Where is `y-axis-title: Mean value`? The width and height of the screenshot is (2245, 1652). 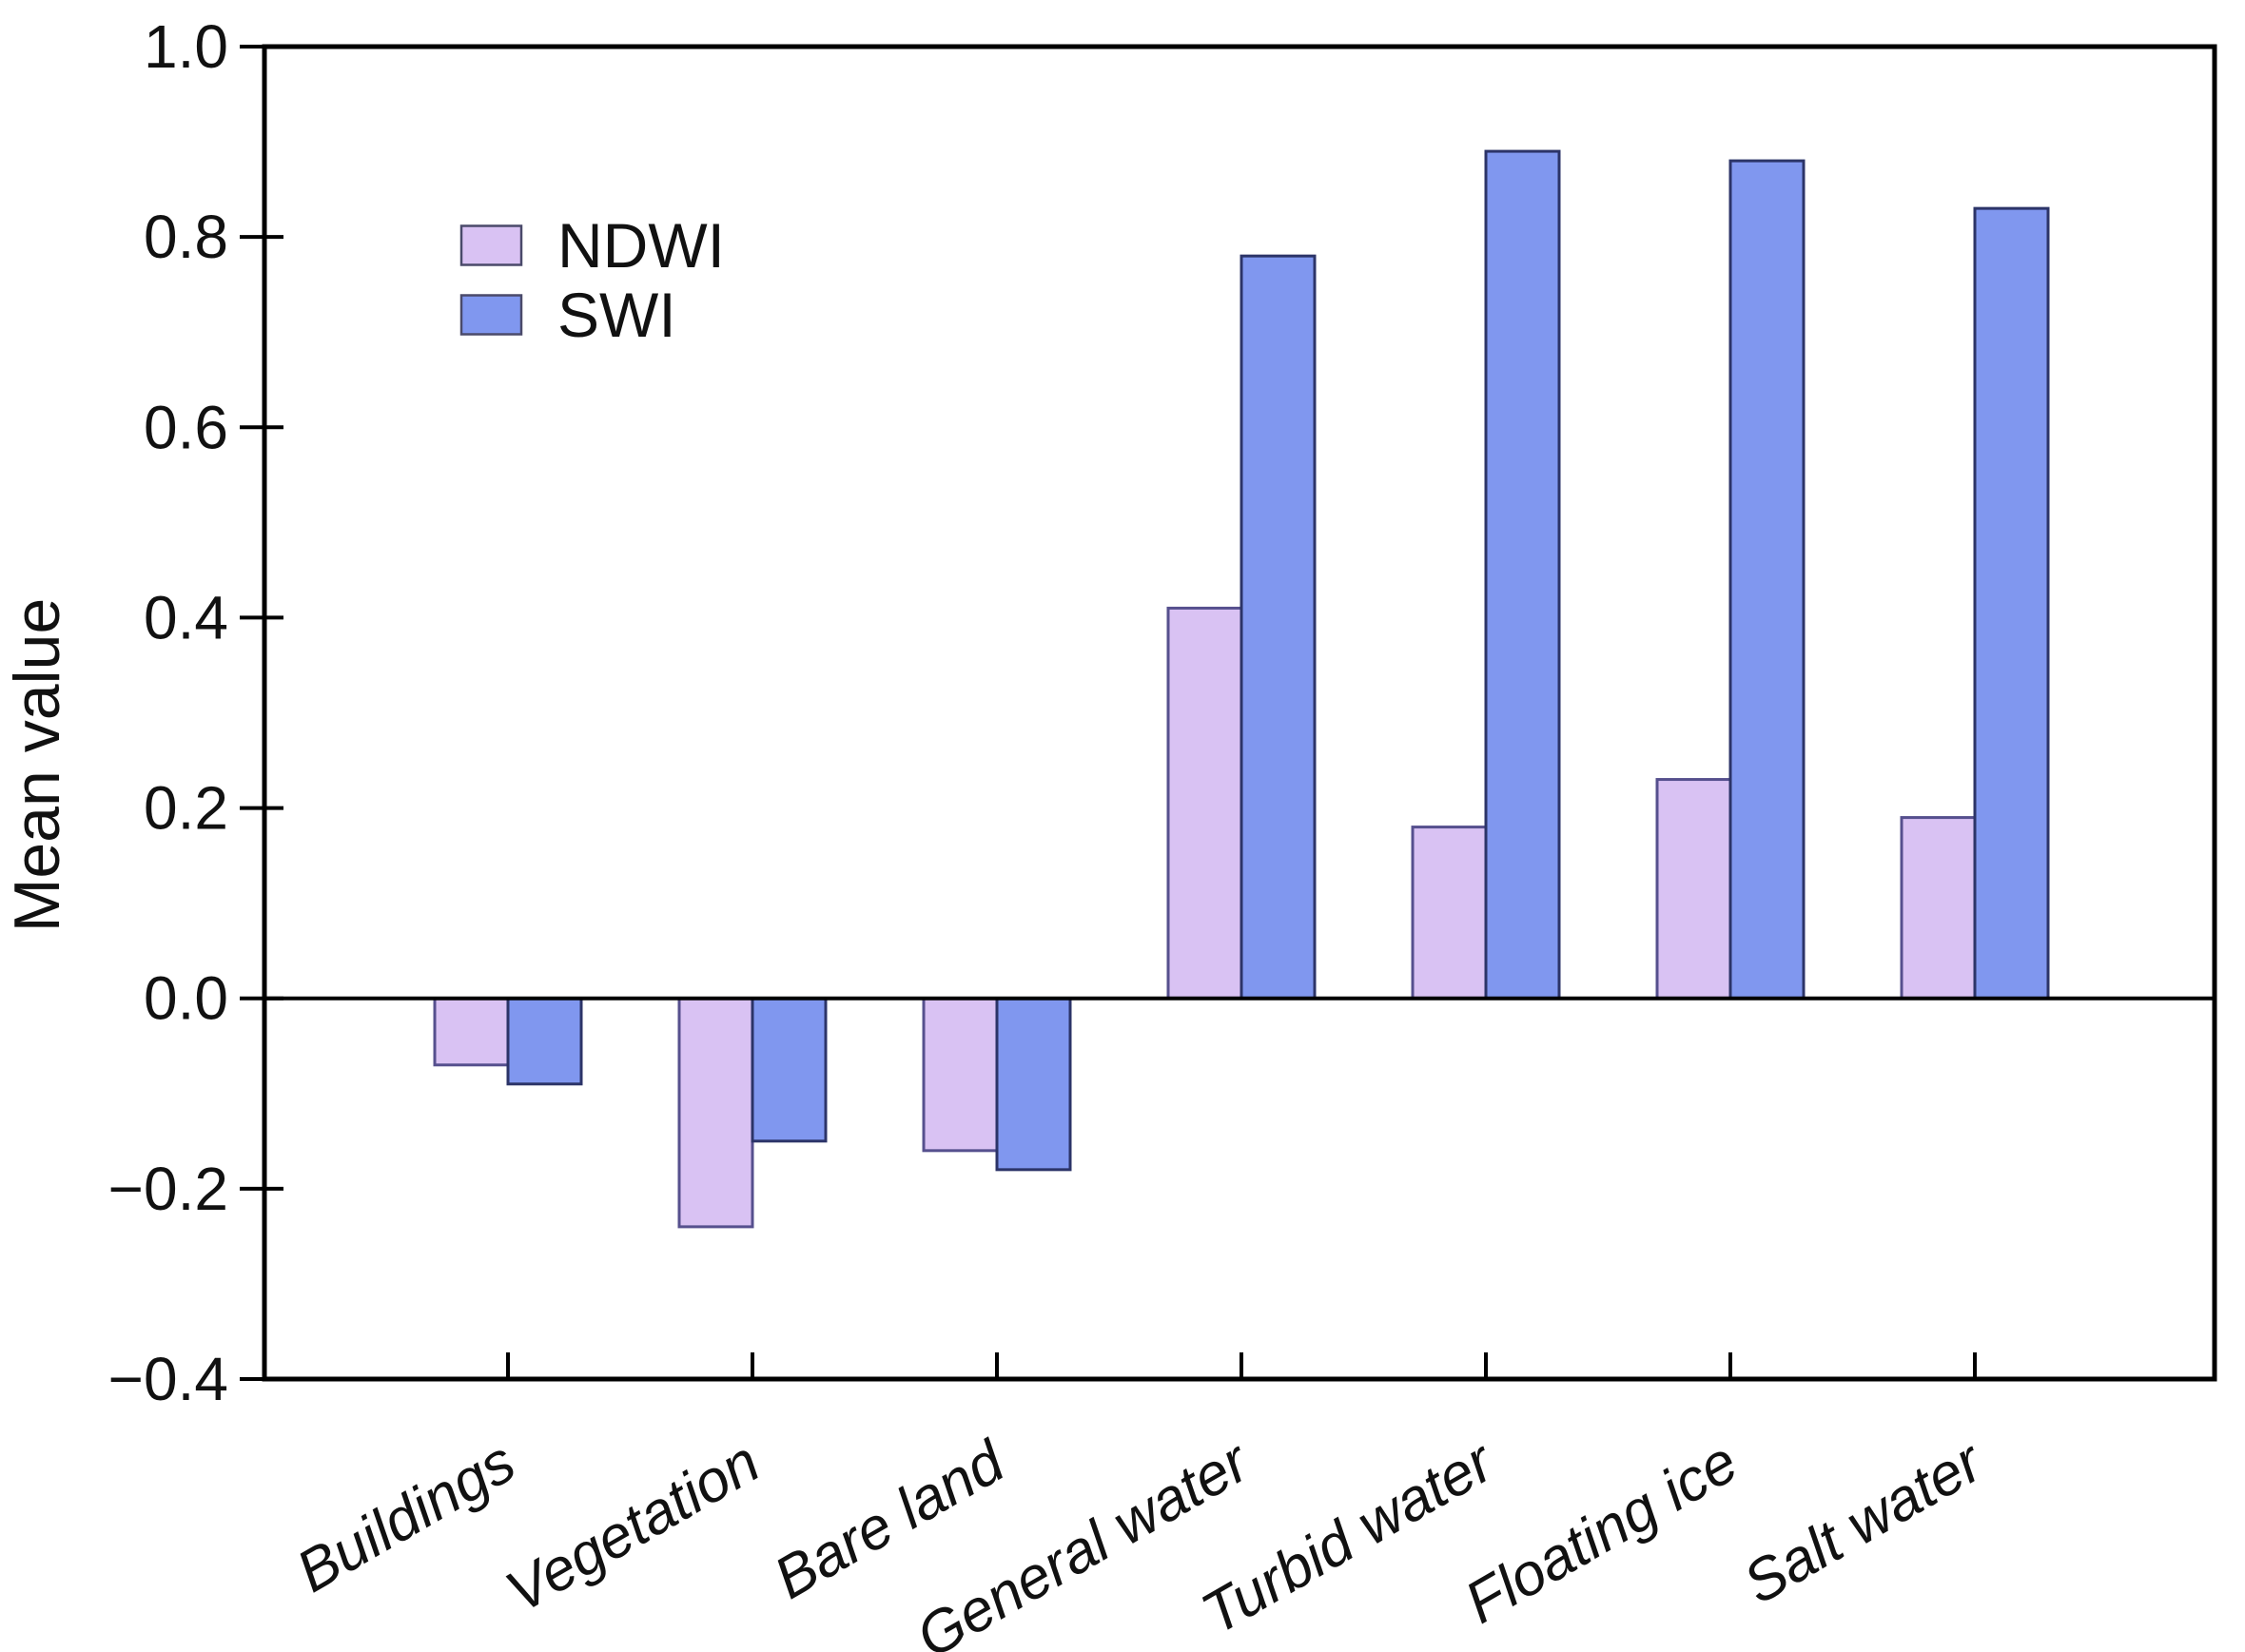
y-axis-title: Mean value is located at coordinates (37, 765).